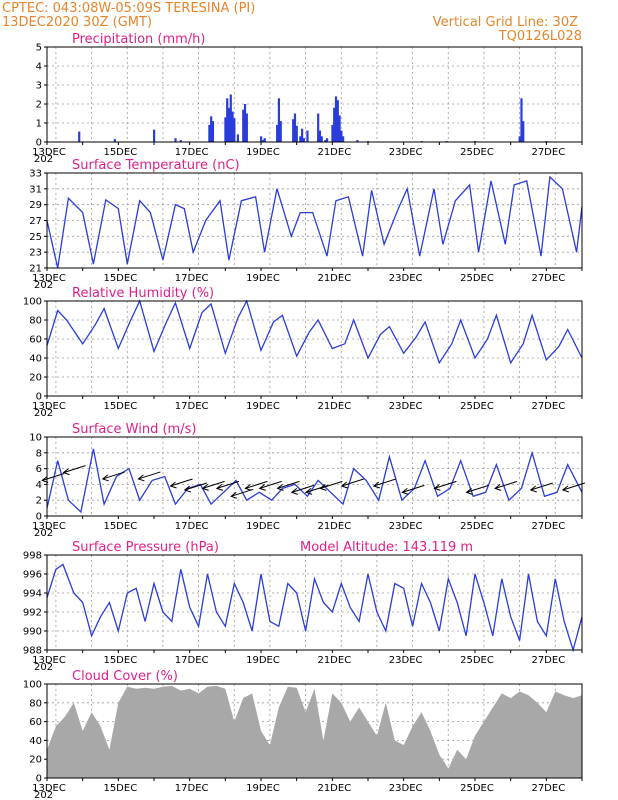 Image resolution: width=618 pixels, height=800 pixels. Describe the element at coordinates (540, 36) in the screenshot. I see `header-model-code: TQ0126L028` at that location.